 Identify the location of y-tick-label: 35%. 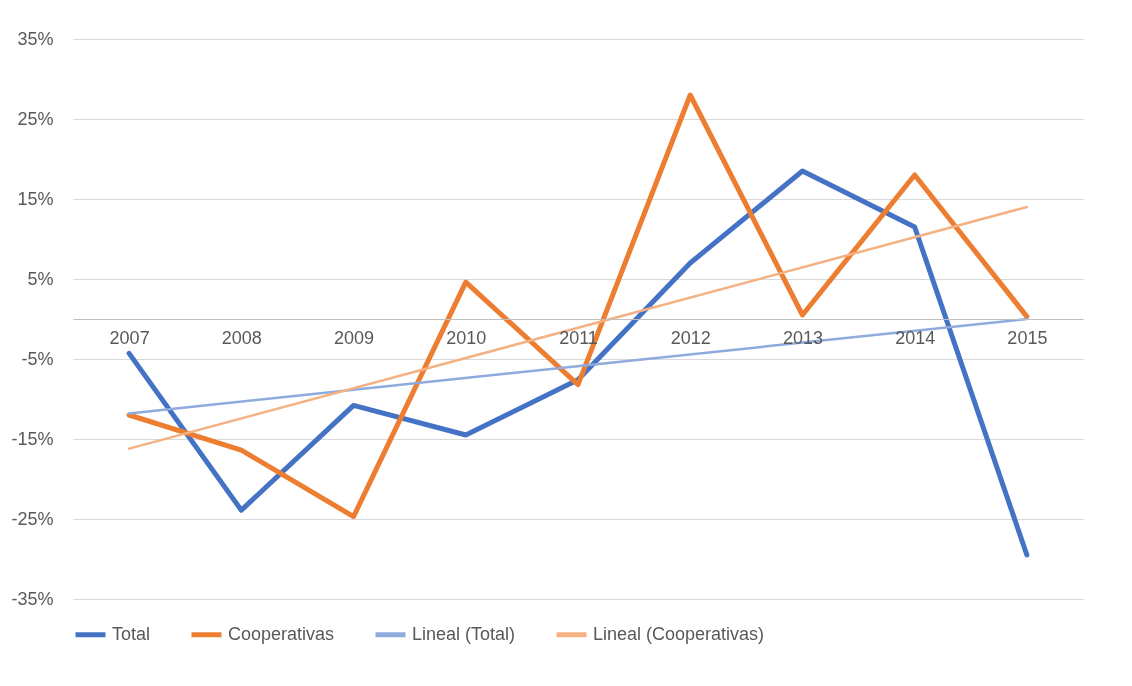
(35, 38).